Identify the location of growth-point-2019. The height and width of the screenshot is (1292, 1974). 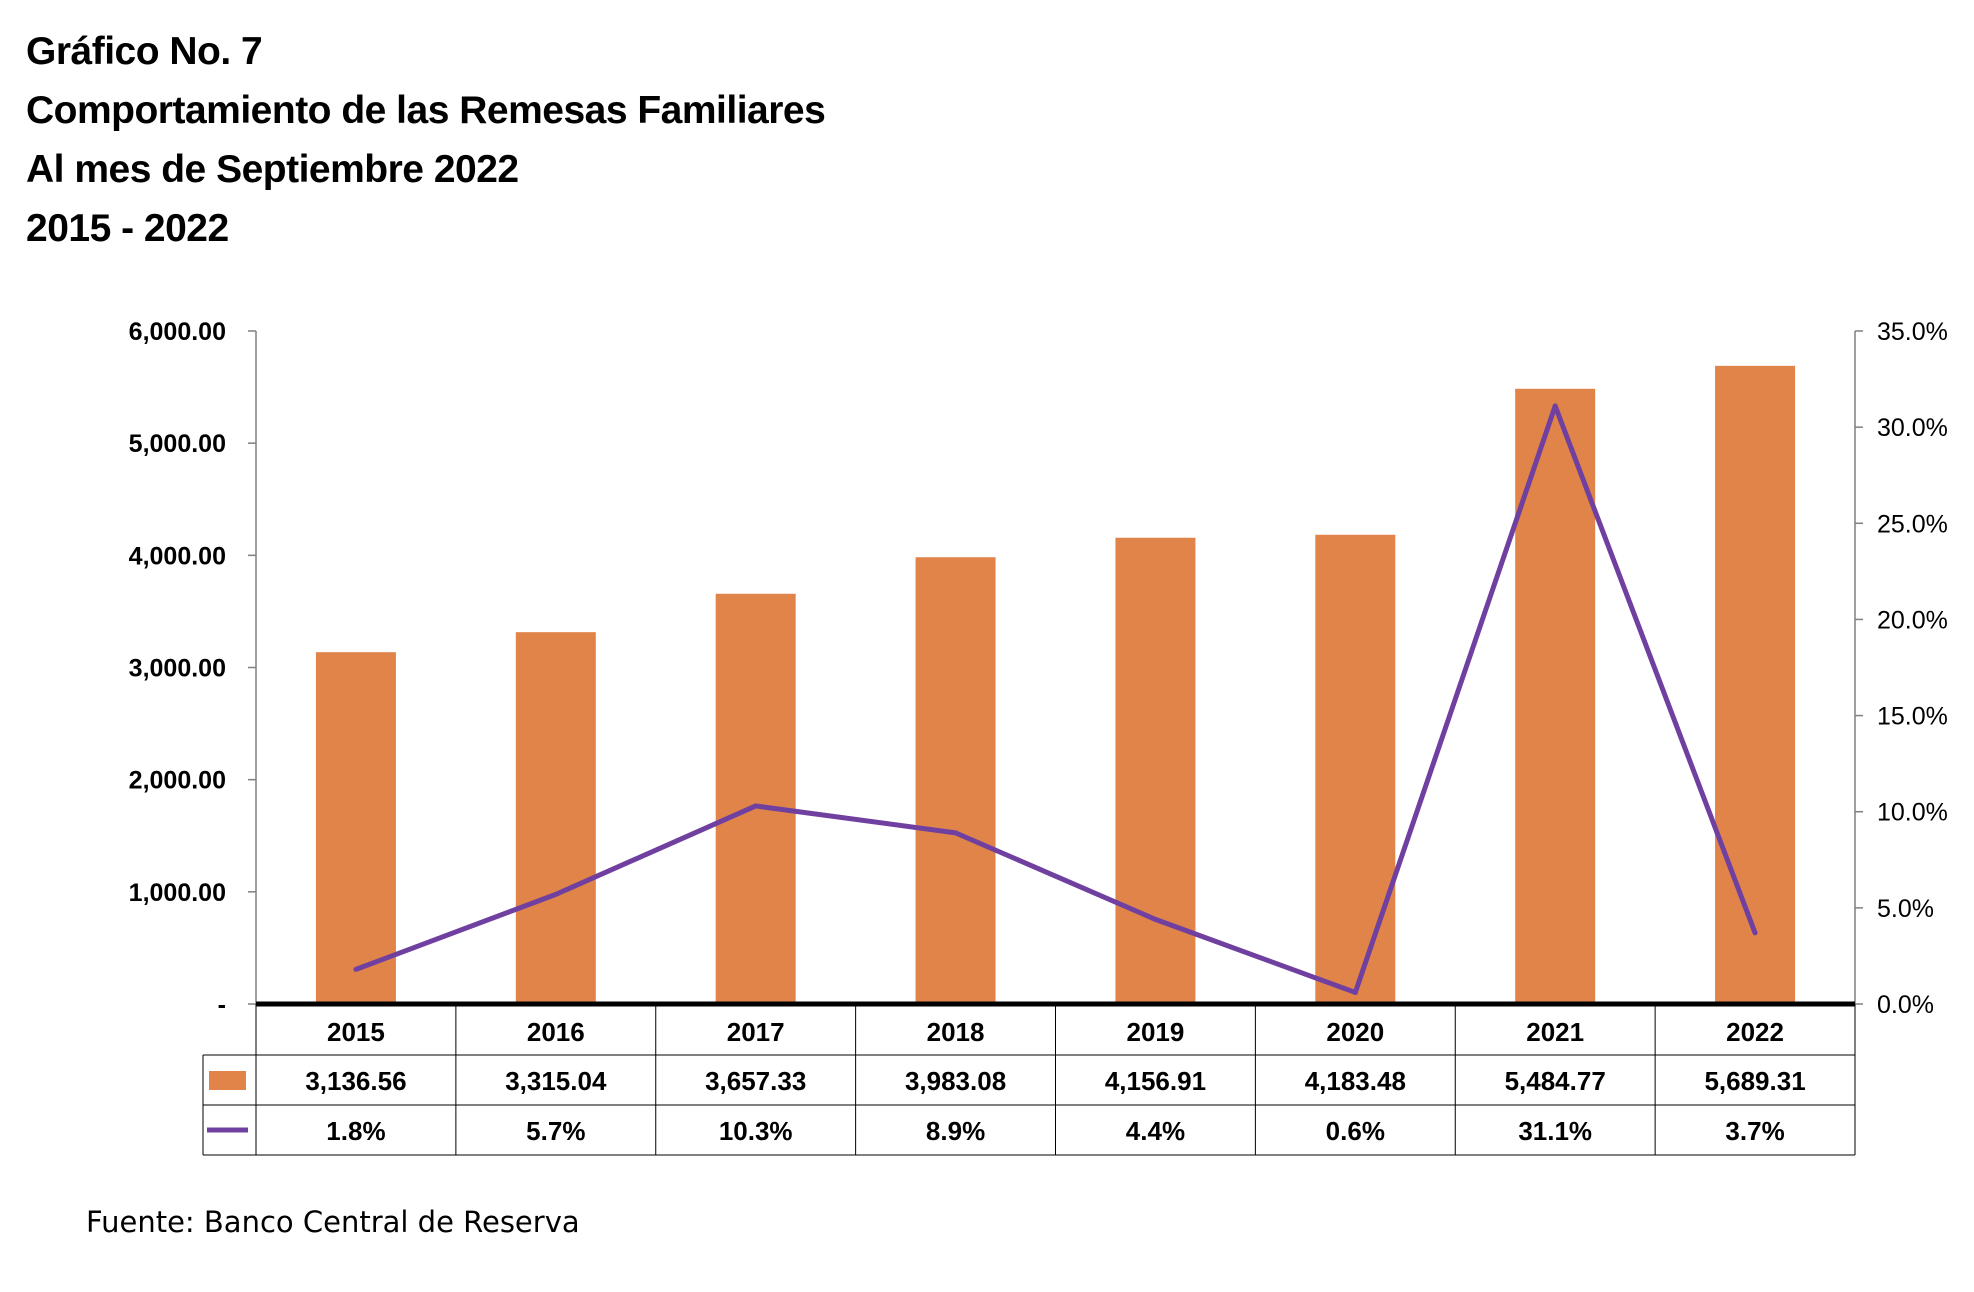
(1155, 919).